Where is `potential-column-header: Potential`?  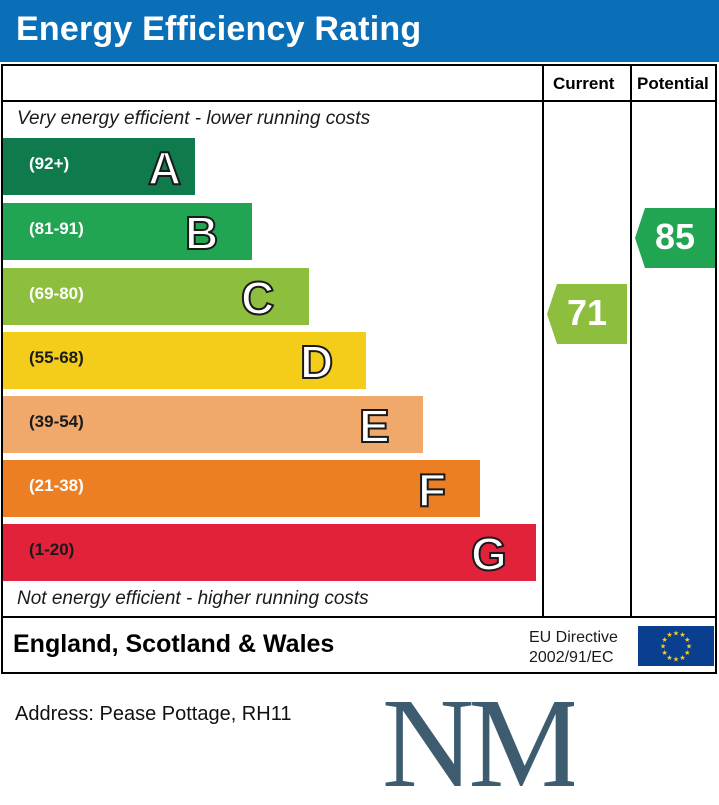 potential-column-header: Potential is located at coordinates (673, 83).